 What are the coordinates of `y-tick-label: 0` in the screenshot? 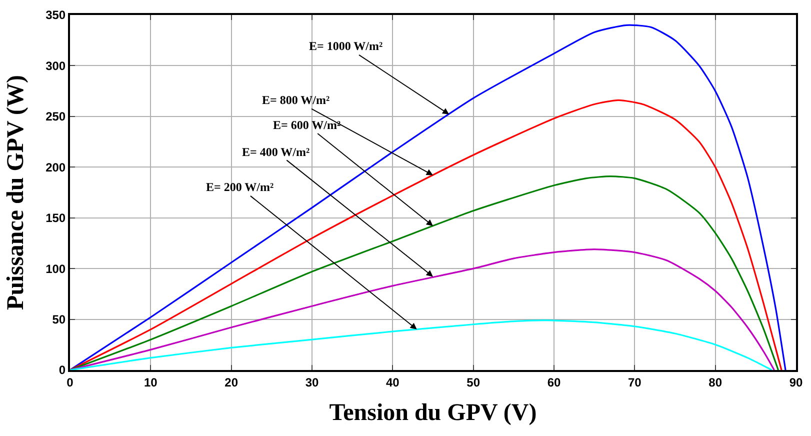 It's located at (62, 370).